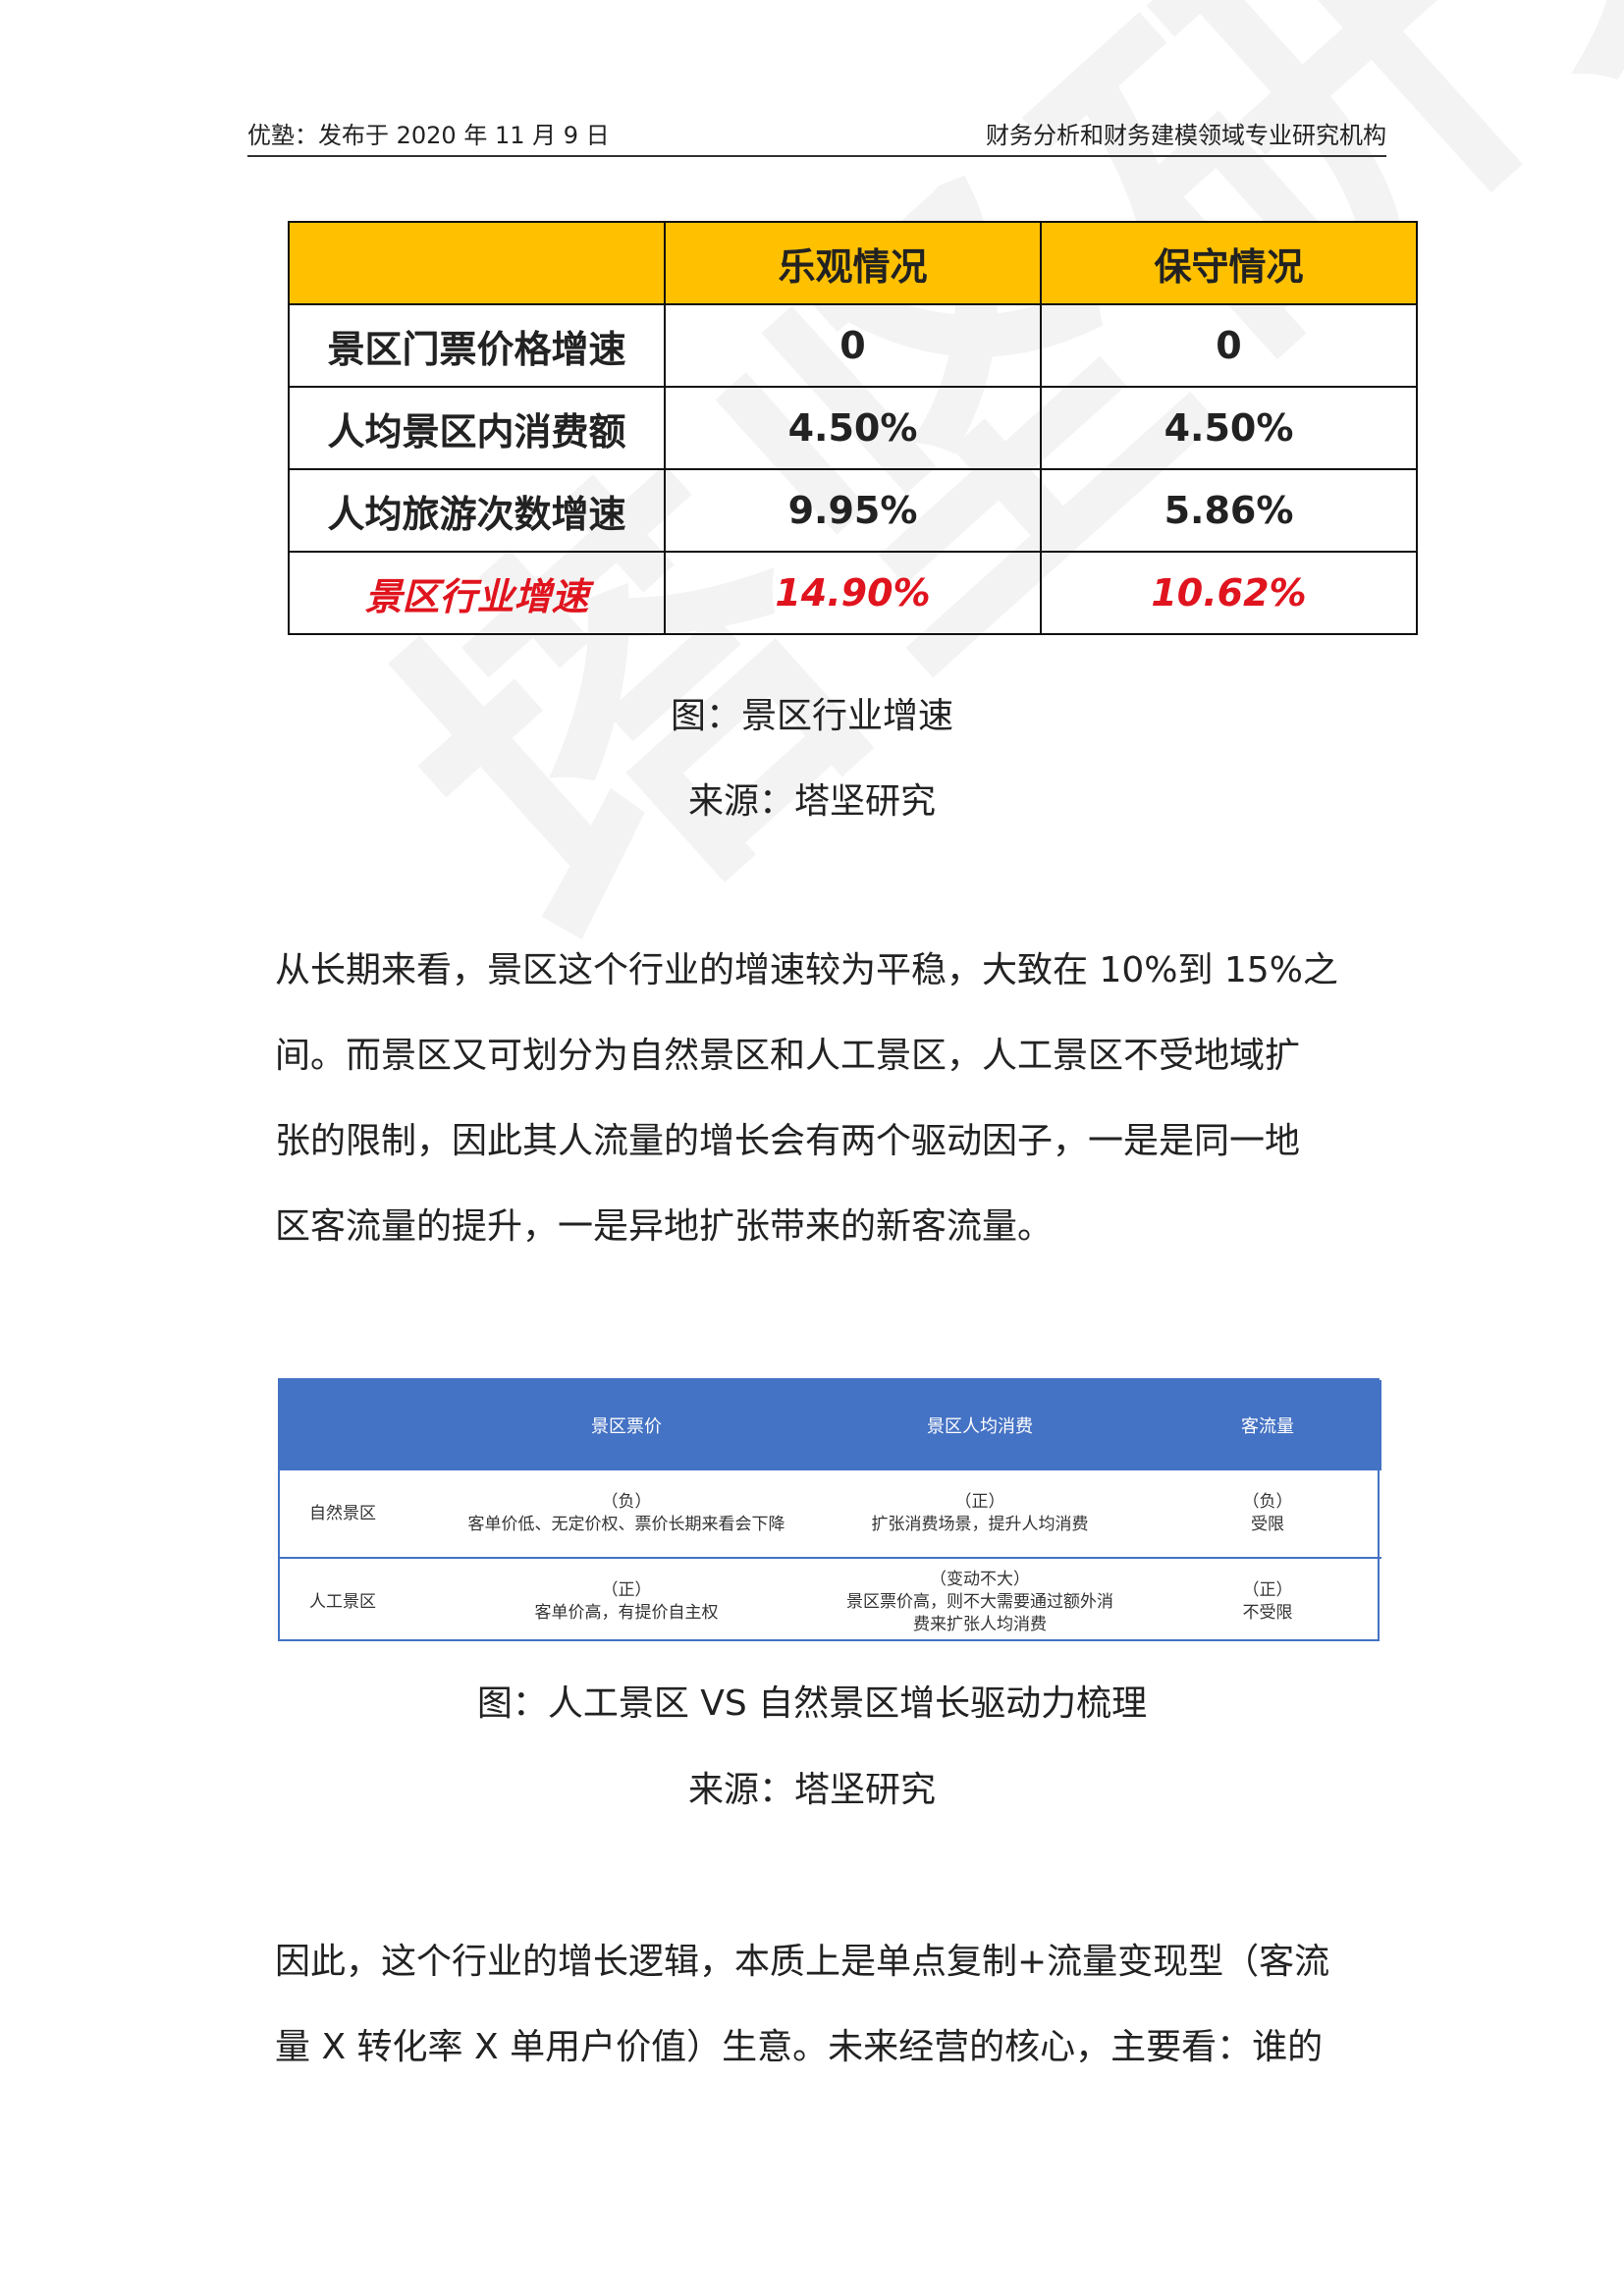 Image resolution: width=1624 pixels, height=2296 pixels. Describe the element at coordinates (626, 1425) in the screenshot. I see `header-cell-ticket-price: 景区票价` at that location.